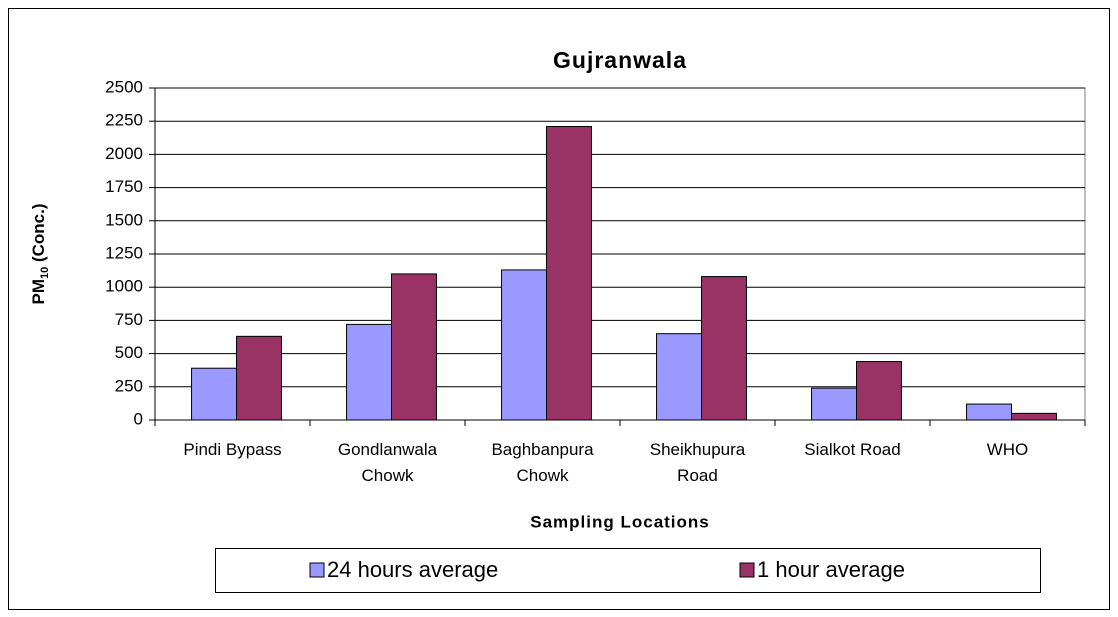 This screenshot has width=1118, height=617. Describe the element at coordinates (129, 352) in the screenshot. I see `y-tick-label: 500` at that location.